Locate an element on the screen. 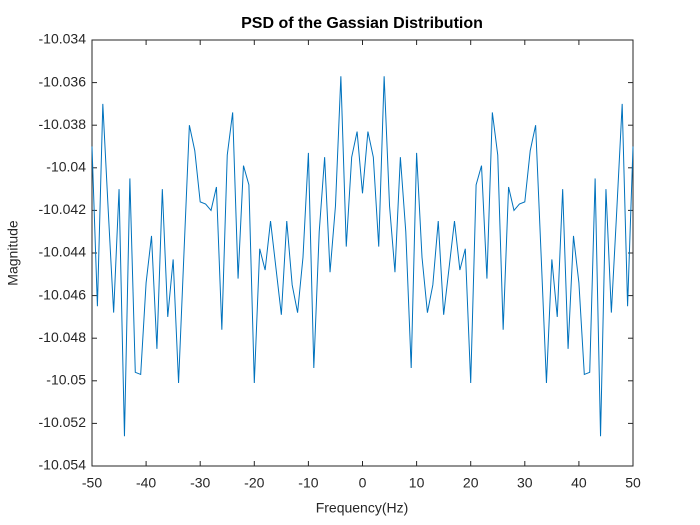 The height and width of the screenshot is (525, 700). y-tick-label: -10.042 is located at coordinates (63, 209).